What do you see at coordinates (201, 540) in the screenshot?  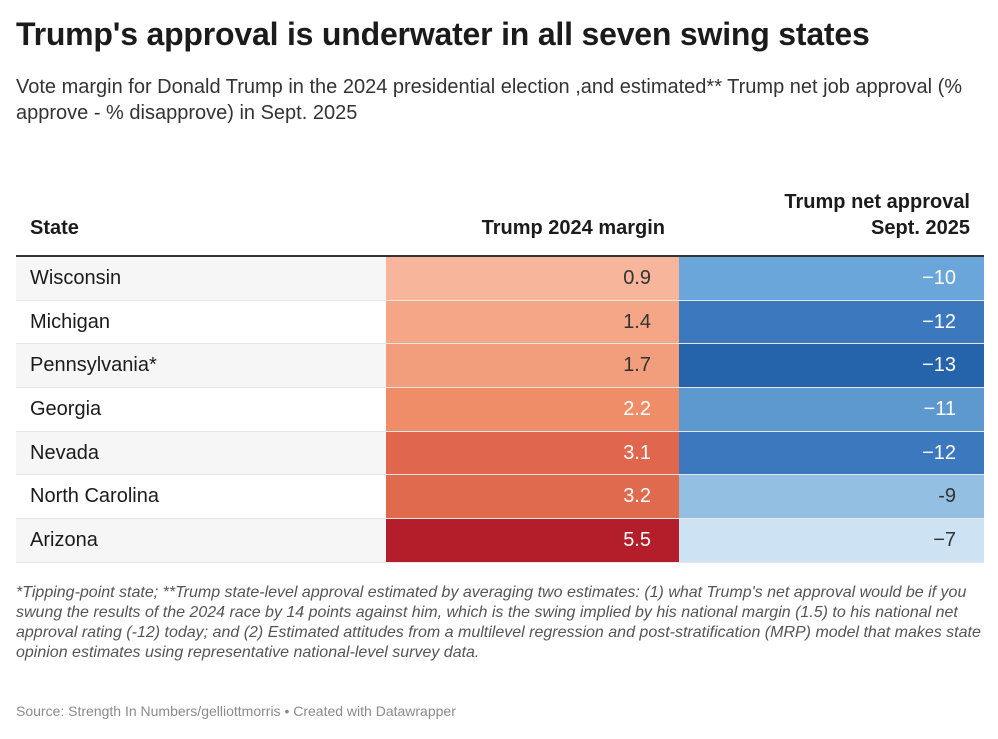 I see `state-cell: Arizona` at bounding box center [201, 540].